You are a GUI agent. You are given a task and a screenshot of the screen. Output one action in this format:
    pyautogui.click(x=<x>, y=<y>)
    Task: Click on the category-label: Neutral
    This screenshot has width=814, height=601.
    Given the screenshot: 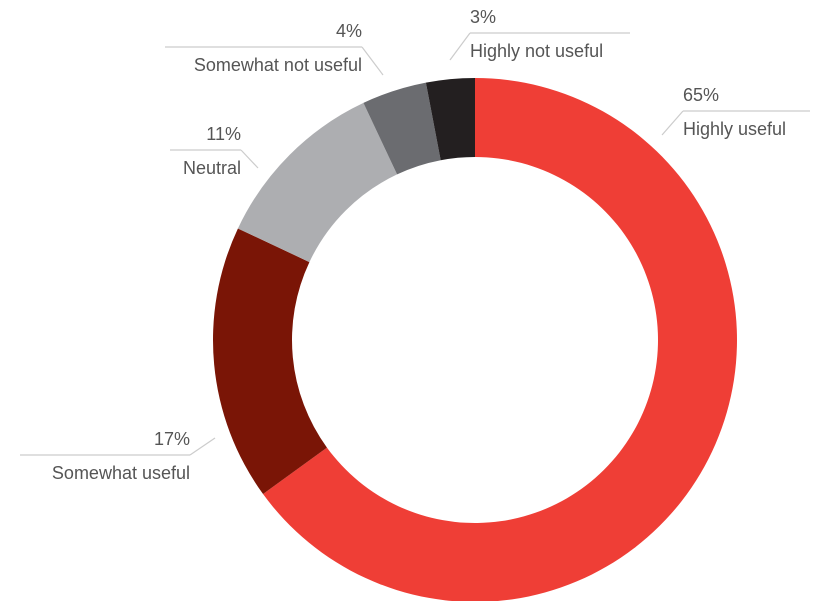 What is the action you would take?
    pyautogui.click(x=212, y=168)
    